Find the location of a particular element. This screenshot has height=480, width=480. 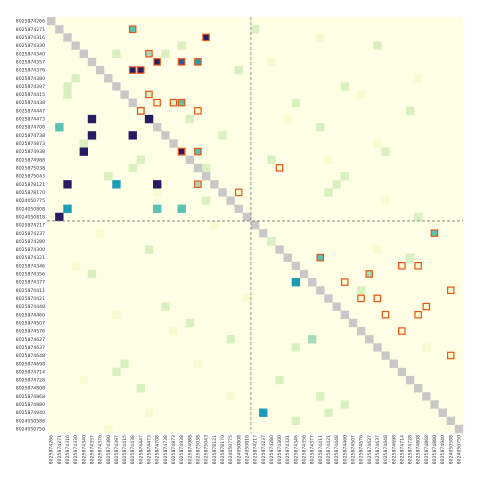

y-tick-label: 8025874940 is located at coordinates (30, 413).